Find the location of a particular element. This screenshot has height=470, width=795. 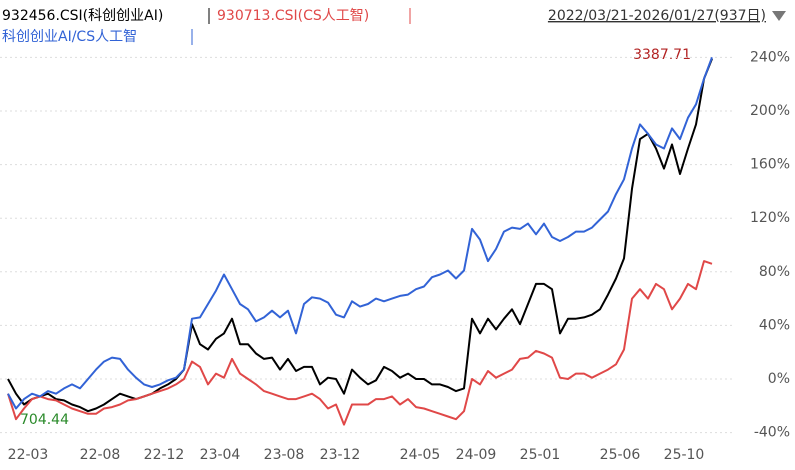

y-tick-label: 120% is located at coordinates (770, 218).